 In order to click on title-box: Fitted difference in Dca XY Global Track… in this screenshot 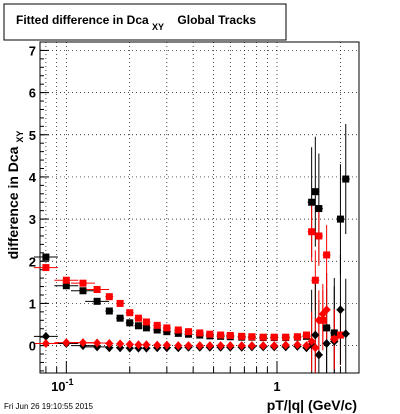, I will do `click(145, 22)`.